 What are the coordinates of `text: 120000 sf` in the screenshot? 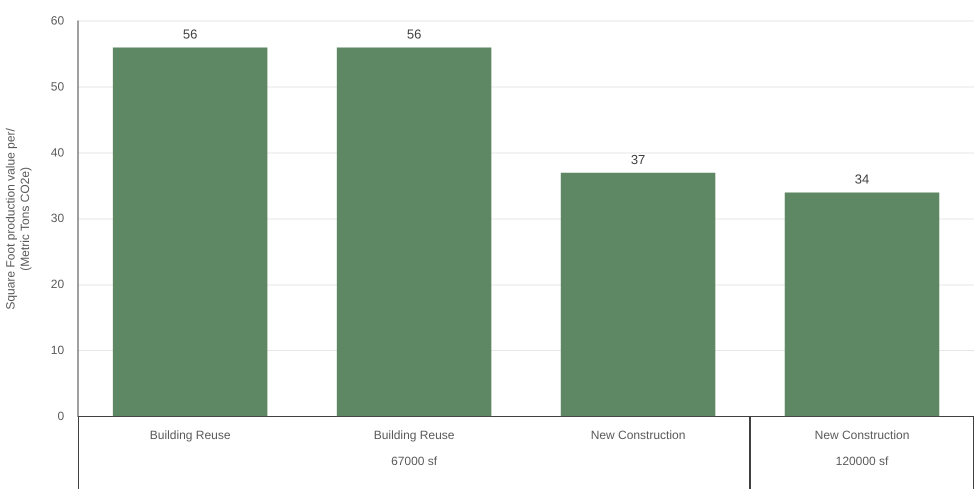 It's located at (863, 461).